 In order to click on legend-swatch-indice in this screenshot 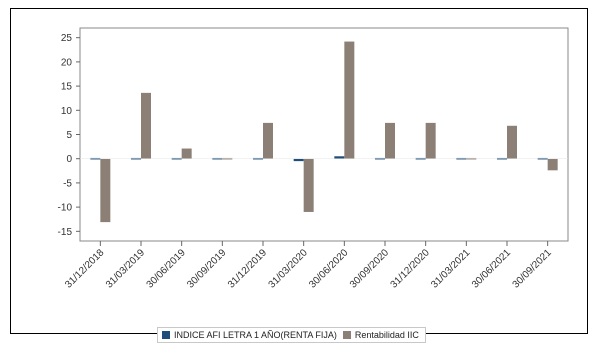, I will do `click(166, 335)`.